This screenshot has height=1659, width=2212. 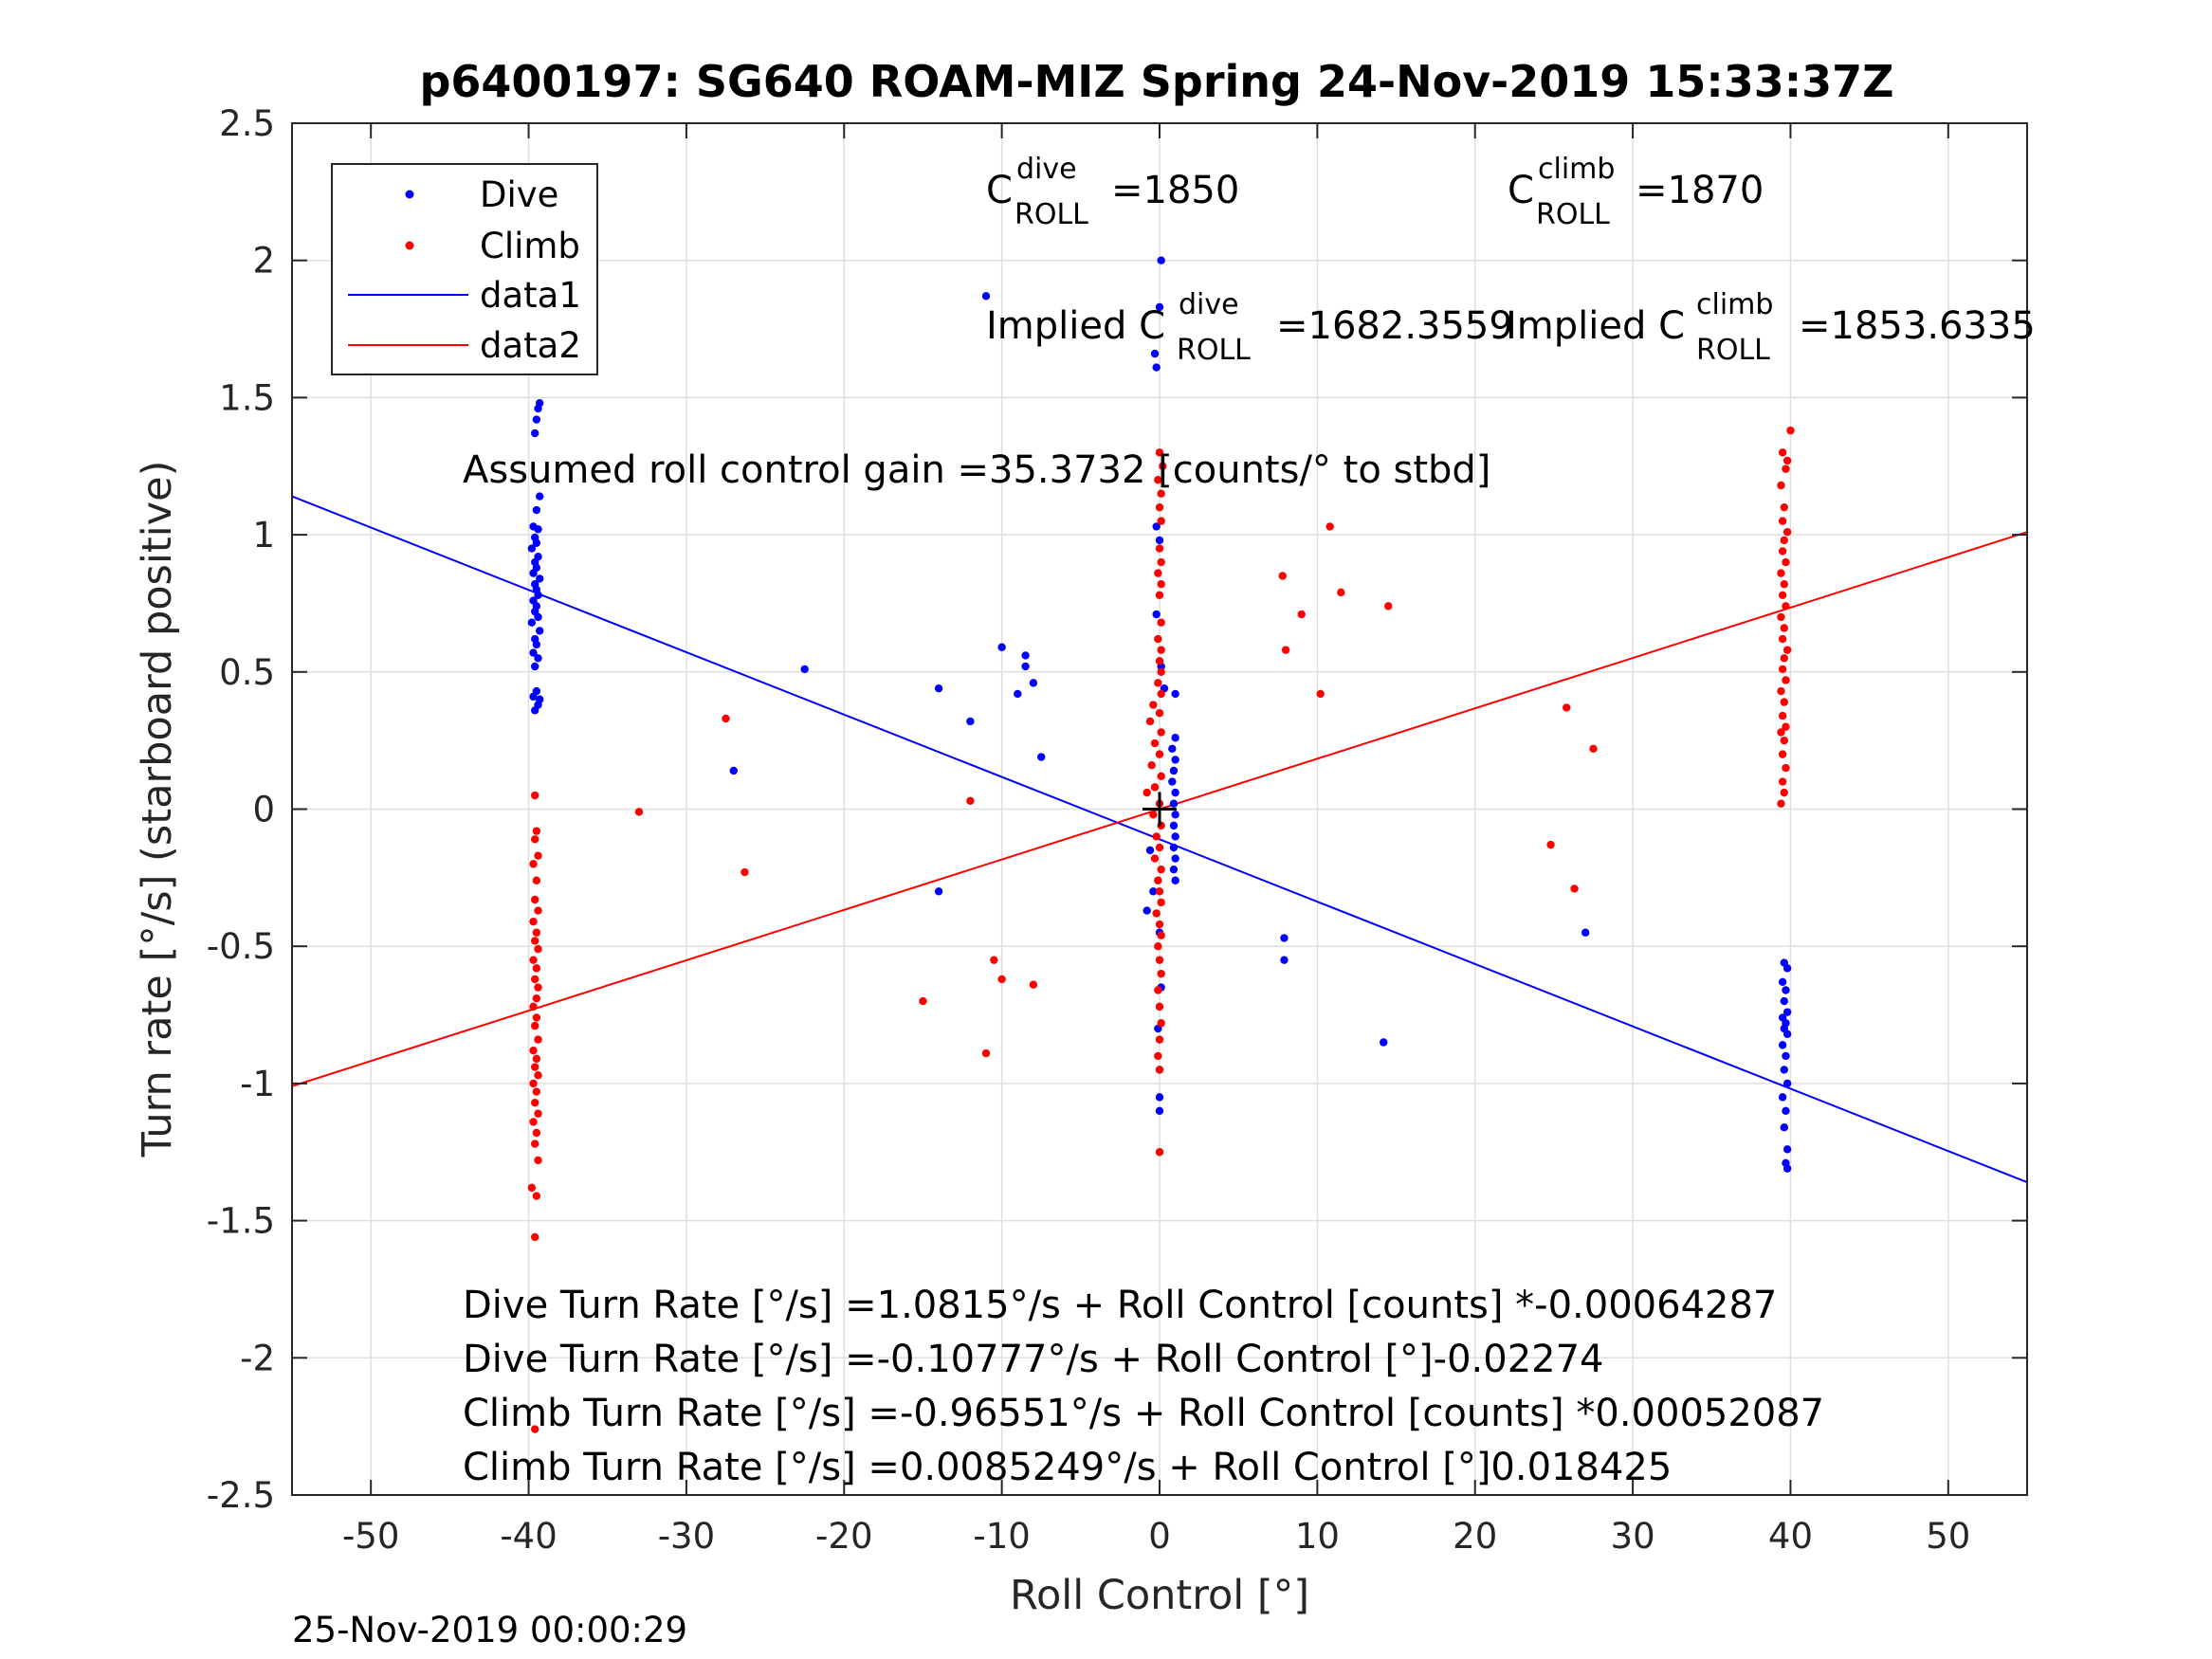 What do you see at coordinates (157, 809) in the screenshot?
I see `y-axis-label: Turn rate [°/s] (starboard positive)` at bounding box center [157, 809].